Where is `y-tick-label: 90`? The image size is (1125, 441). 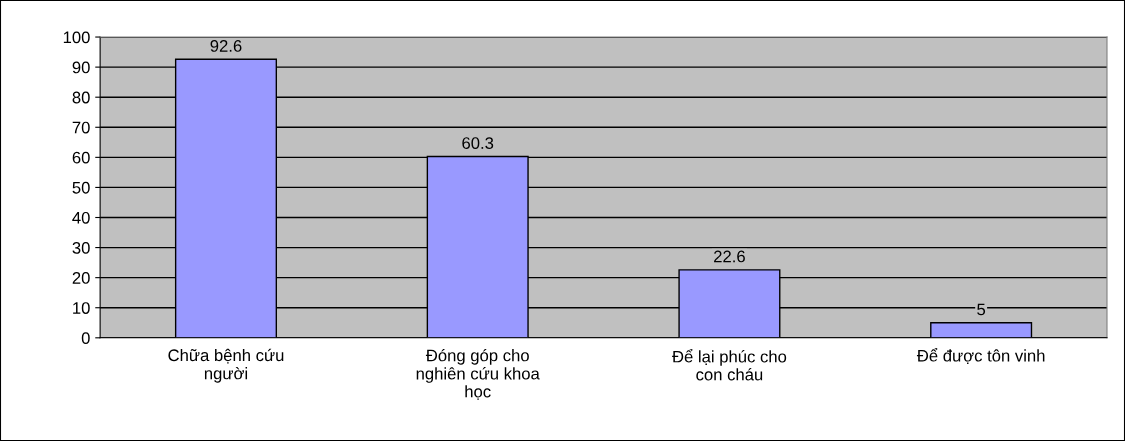 y-tick-label: 90 is located at coordinates (81, 67).